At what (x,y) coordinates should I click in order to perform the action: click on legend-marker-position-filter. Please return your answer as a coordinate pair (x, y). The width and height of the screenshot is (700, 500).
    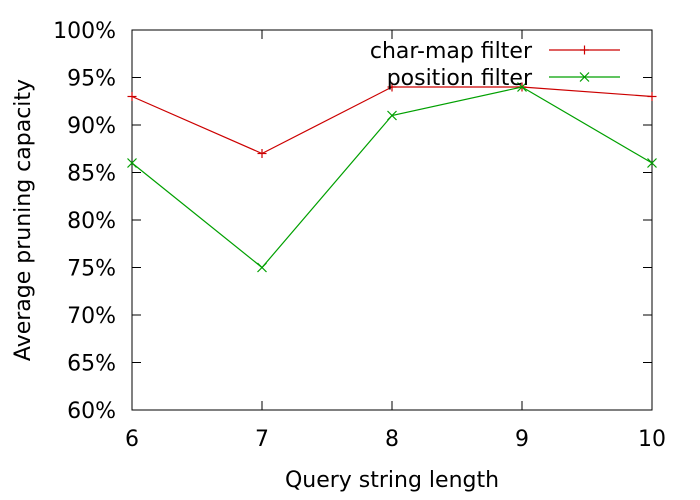
    Looking at the image, I should click on (584, 77).